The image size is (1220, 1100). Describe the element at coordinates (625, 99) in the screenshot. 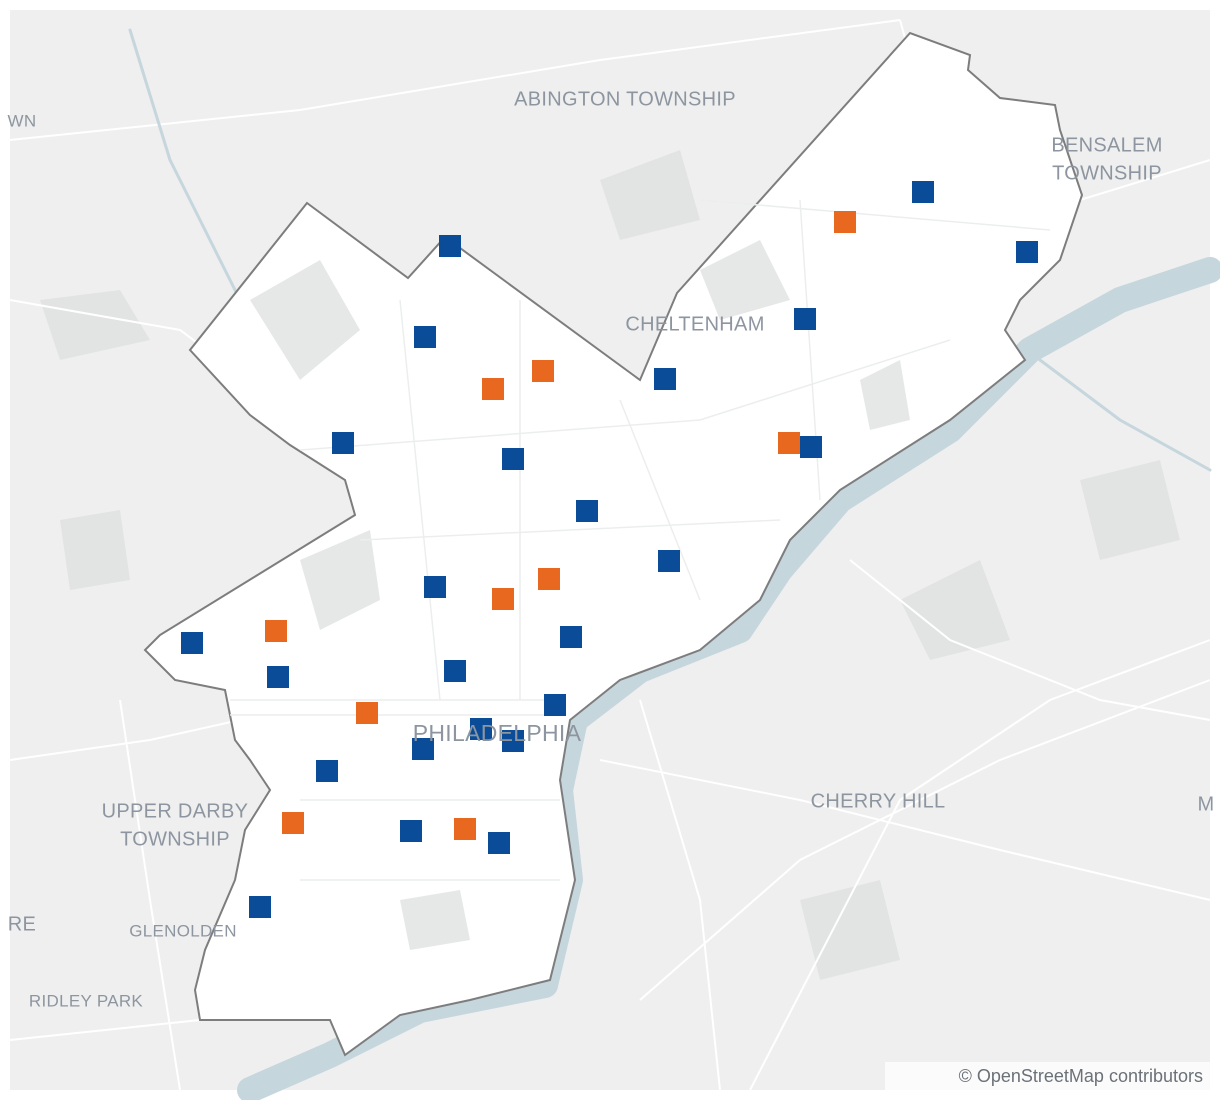

I see `place-label: ABINGTON TOWNSHIP` at that location.